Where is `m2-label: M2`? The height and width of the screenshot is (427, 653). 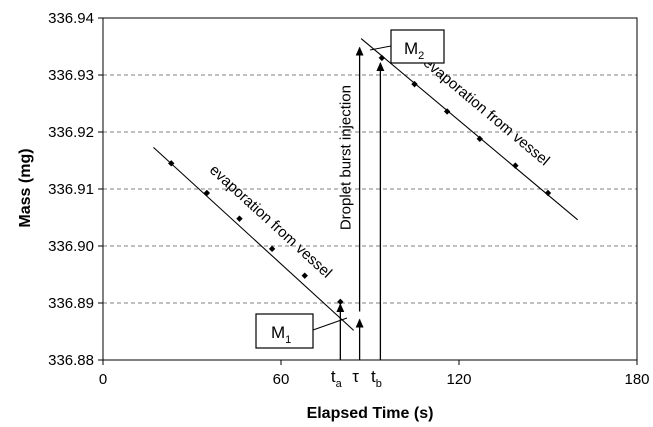 m2-label: M2 is located at coordinates (414, 50).